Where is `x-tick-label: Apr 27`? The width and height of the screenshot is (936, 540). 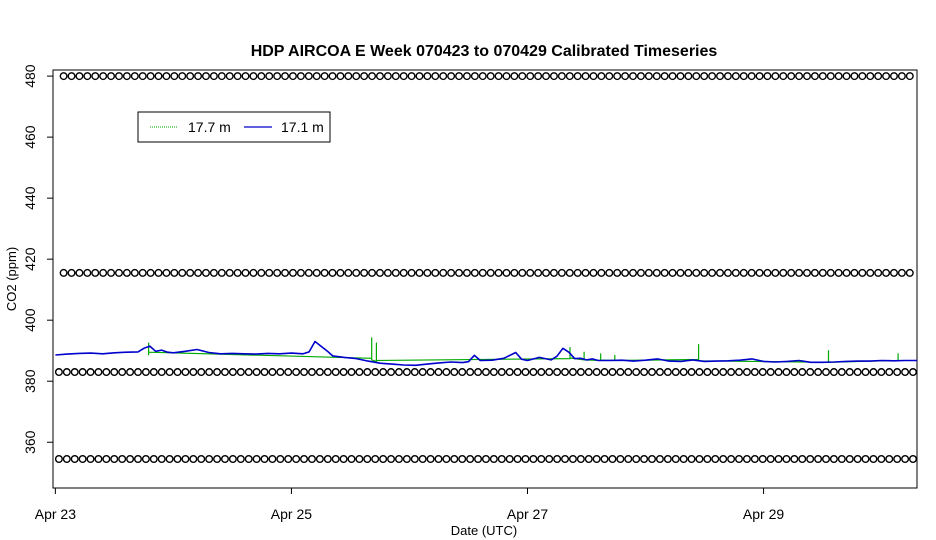
x-tick-label: Apr 27 is located at coordinates (527, 514).